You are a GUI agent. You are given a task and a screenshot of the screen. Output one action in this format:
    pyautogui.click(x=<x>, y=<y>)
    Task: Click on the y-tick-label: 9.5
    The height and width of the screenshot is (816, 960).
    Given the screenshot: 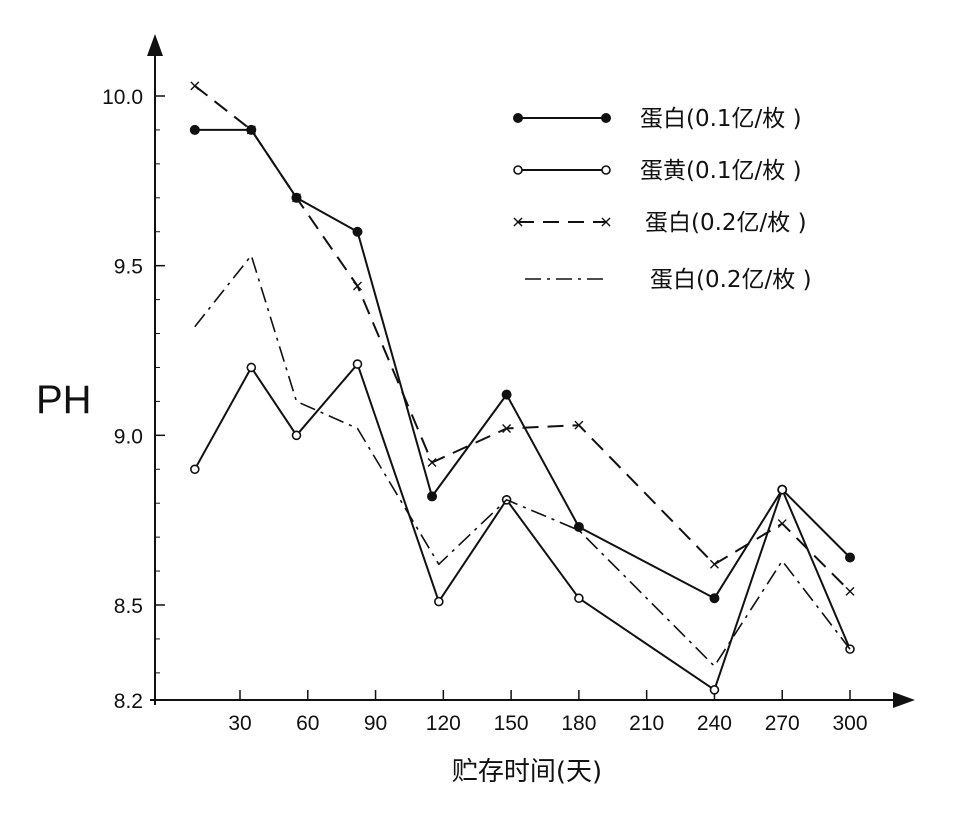 What is the action you would take?
    pyautogui.click(x=128, y=267)
    